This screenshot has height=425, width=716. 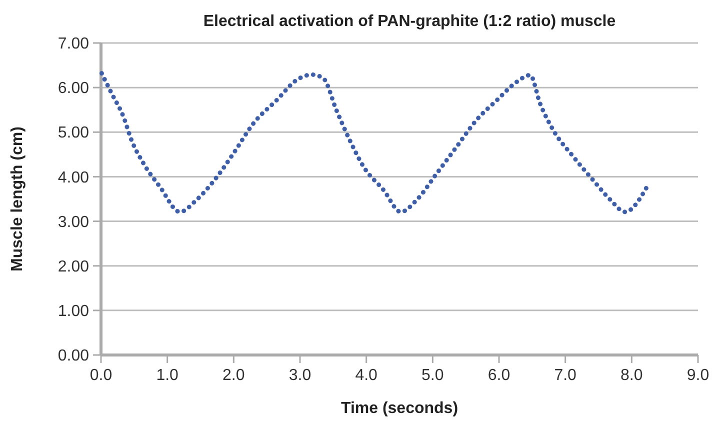 What do you see at coordinates (233, 375) in the screenshot?
I see `x-tick-label: 2.0` at bounding box center [233, 375].